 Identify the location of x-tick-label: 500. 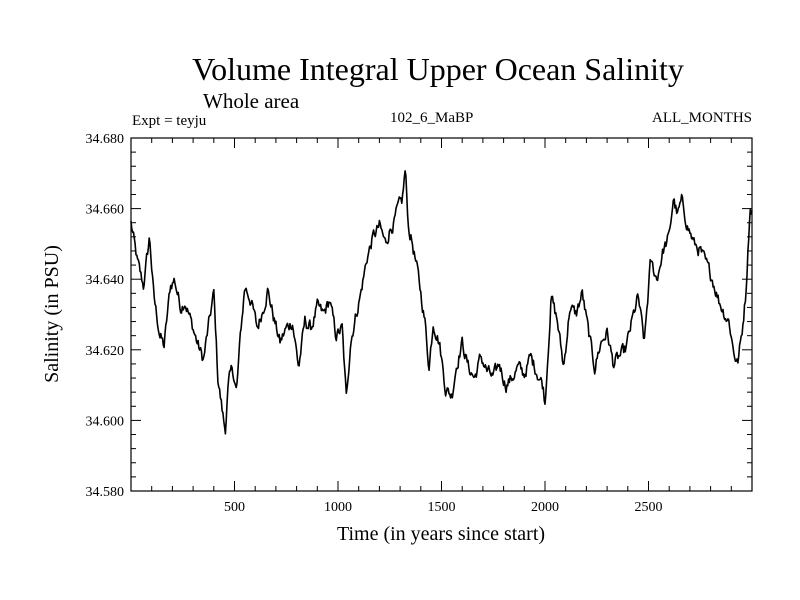
(234, 507).